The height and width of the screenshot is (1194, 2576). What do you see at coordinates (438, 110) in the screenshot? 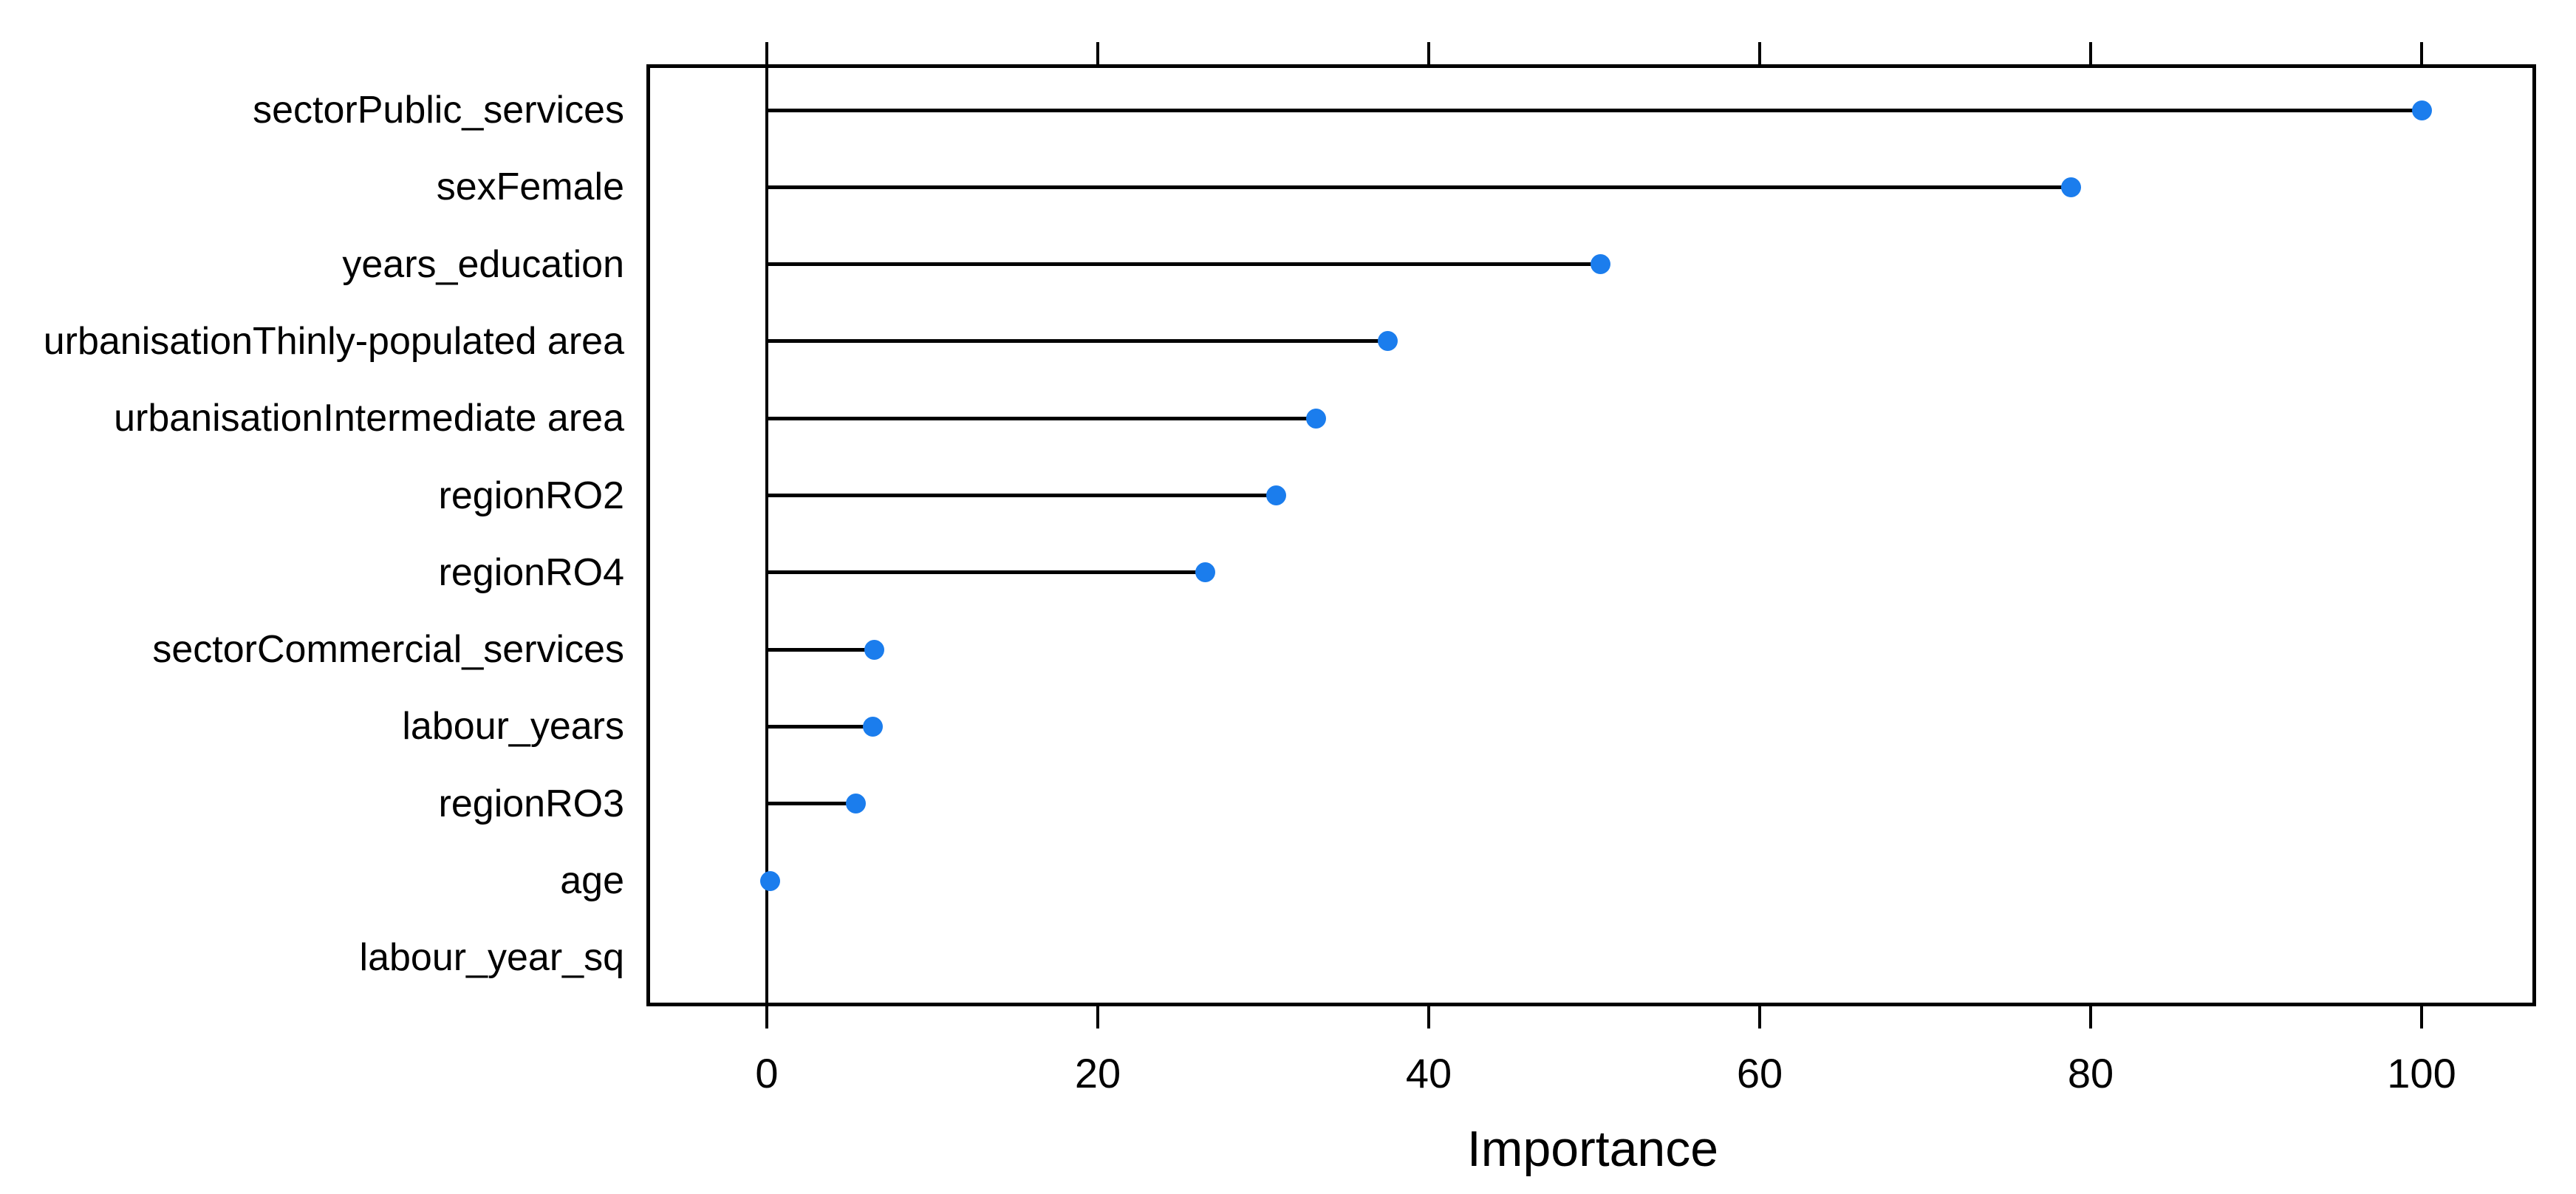
I see `category-label: sectorPublic_services` at bounding box center [438, 110].